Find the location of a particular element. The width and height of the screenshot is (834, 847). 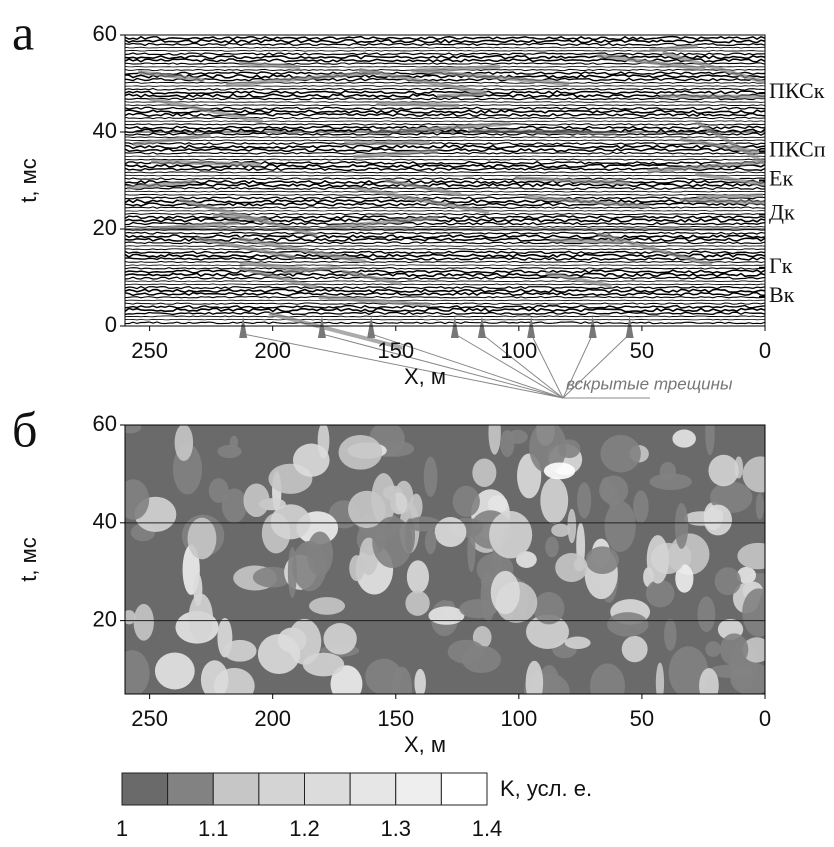

horizon-label: Ек is located at coordinates (781, 178).